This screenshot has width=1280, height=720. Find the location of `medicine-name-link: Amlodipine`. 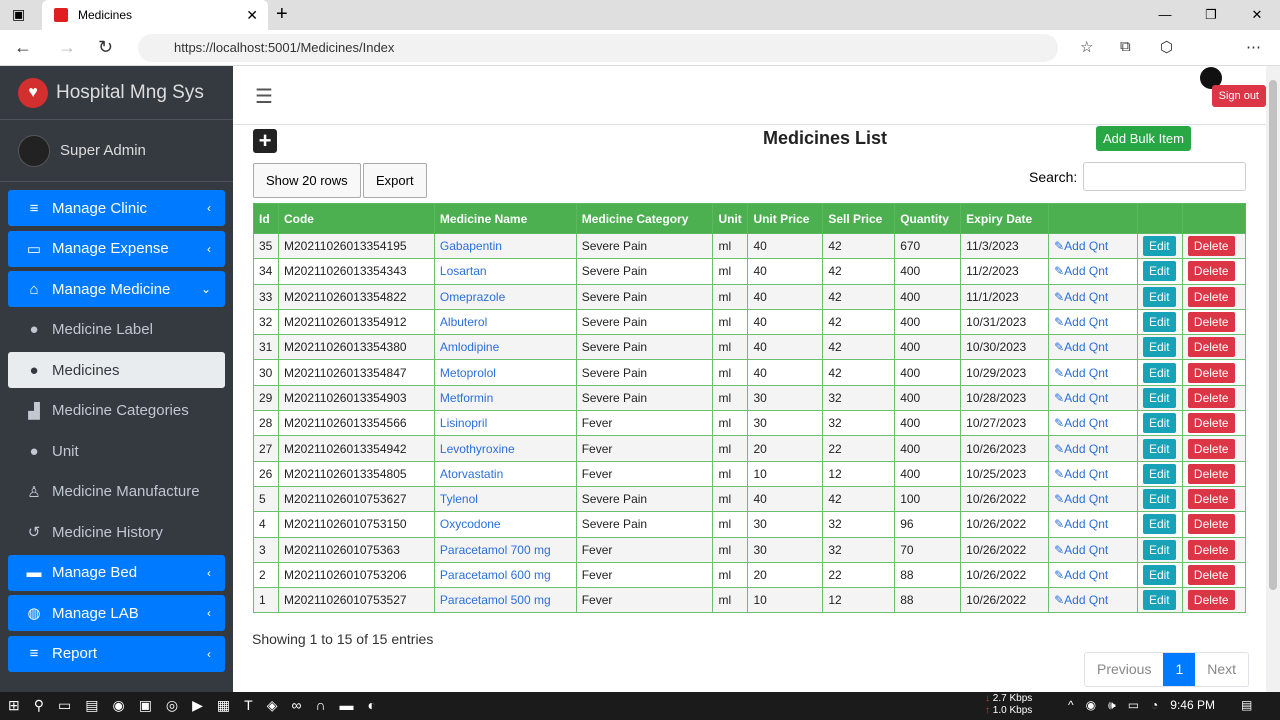

medicine-name-link: Amlodipine is located at coordinates (469, 347).